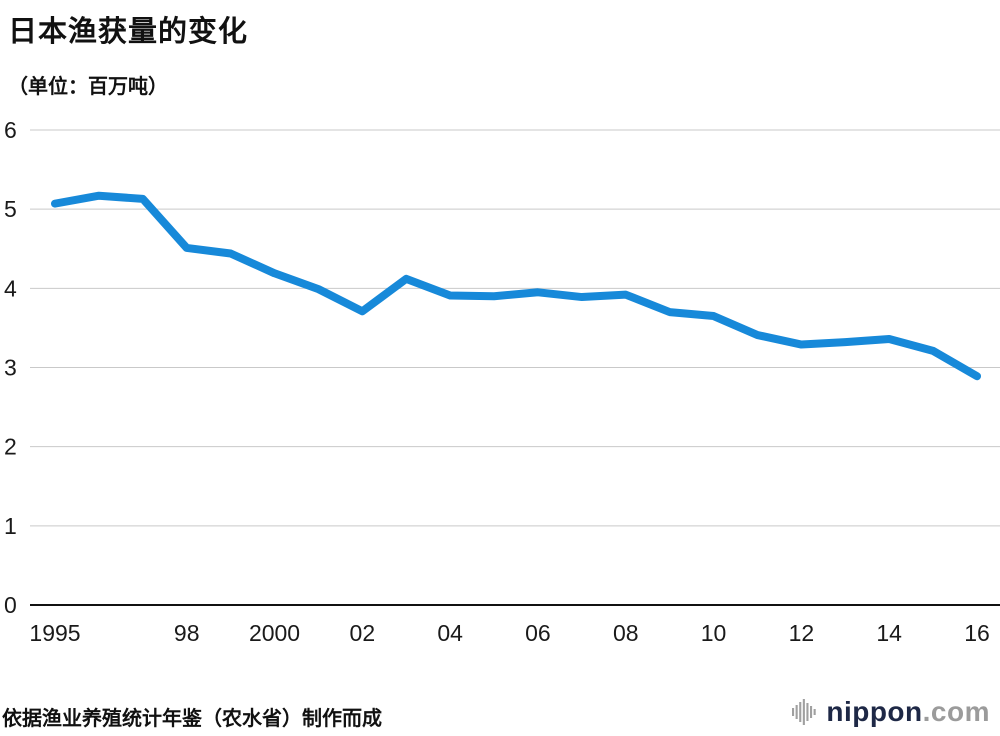 The height and width of the screenshot is (736, 1000). What do you see at coordinates (10, 447) in the screenshot?
I see `y-axis-tick-label: 2` at bounding box center [10, 447].